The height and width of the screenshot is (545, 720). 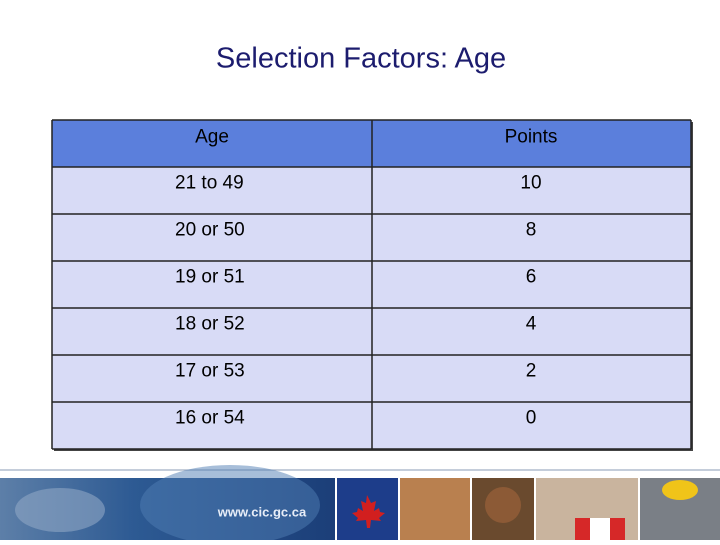 I want to click on header-cell: Points, so click(x=531, y=137).